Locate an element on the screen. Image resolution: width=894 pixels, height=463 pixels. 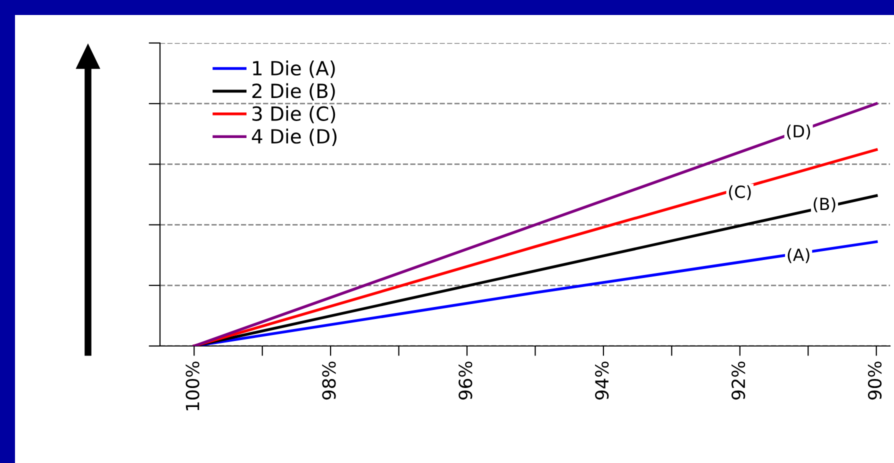
legend-label: 1 Die (A) is located at coordinates (294, 69).